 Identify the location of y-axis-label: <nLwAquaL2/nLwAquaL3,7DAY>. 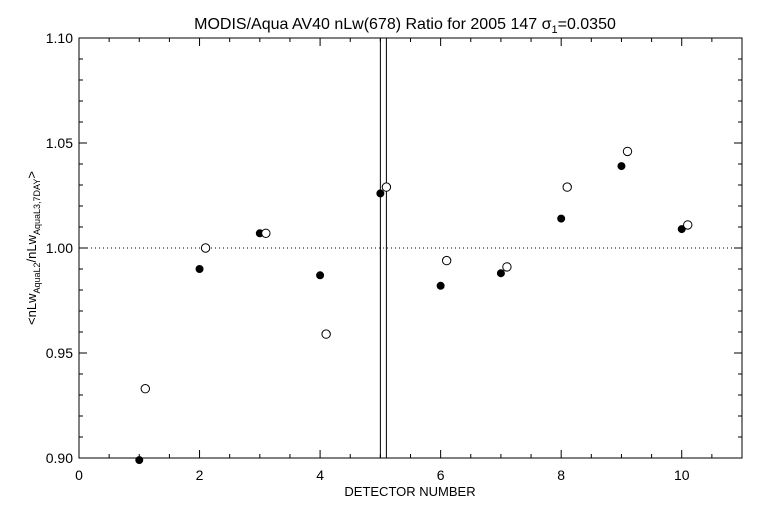
(33, 248).